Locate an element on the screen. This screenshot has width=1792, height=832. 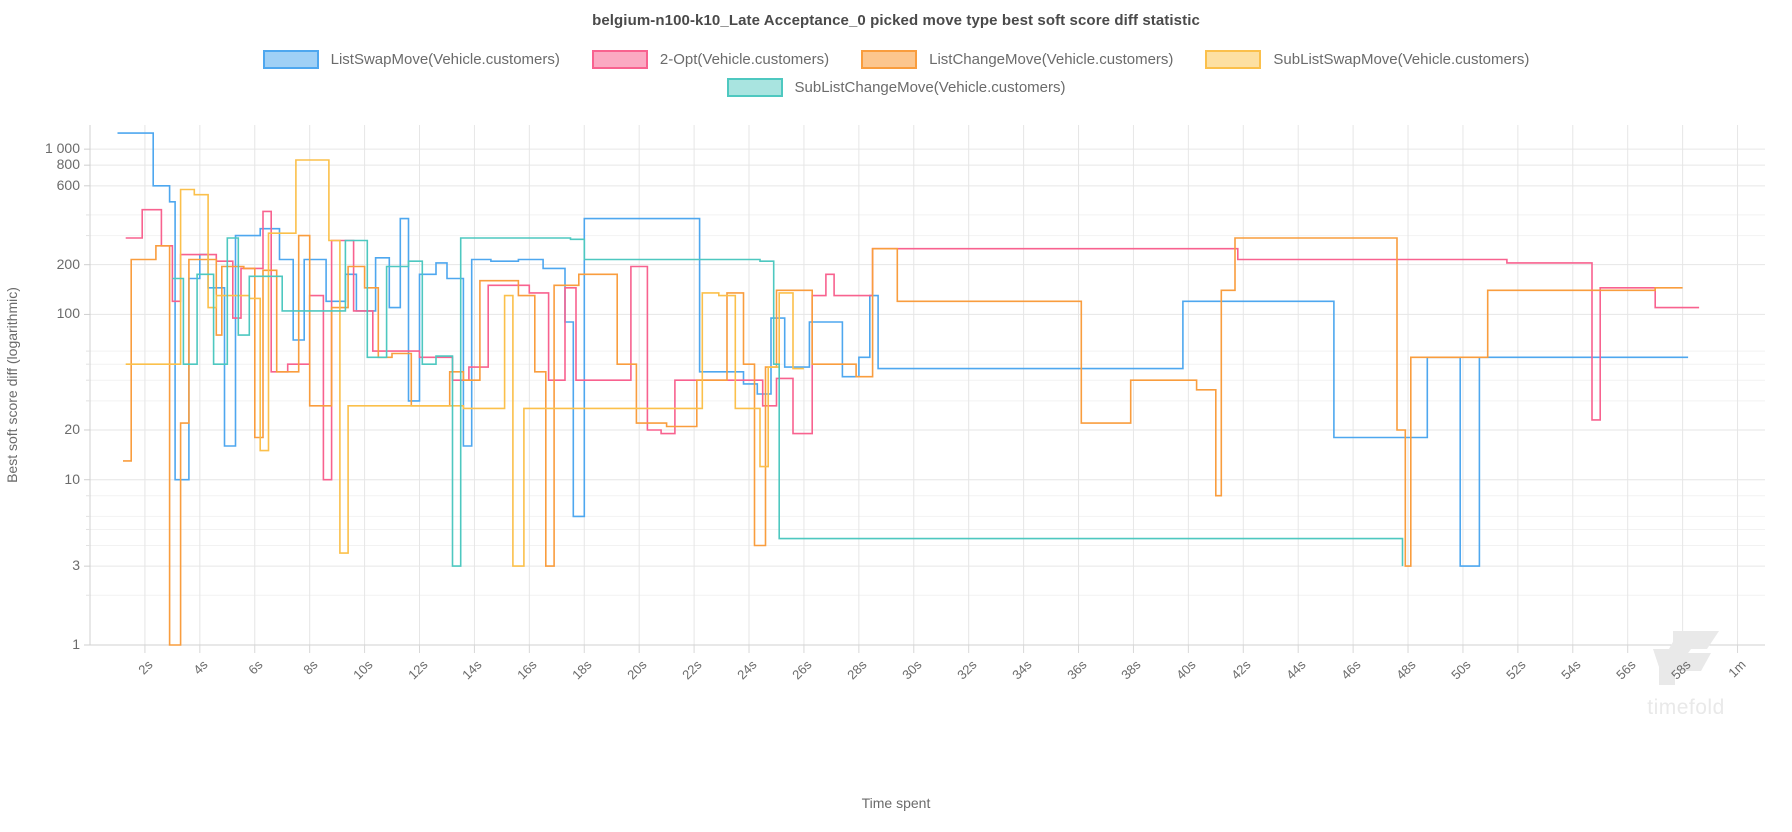
legend-item-listswapmove: ListSwapMove(Vehicle.customers) is located at coordinates (411, 59).